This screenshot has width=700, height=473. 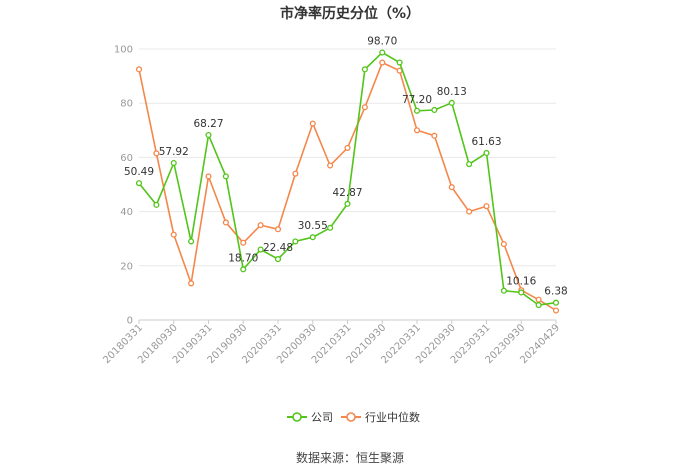 What do you see at coordinates (382, 42) in the screenshot?
I see `data-label: 98.70` at bounding box center [382, 42].